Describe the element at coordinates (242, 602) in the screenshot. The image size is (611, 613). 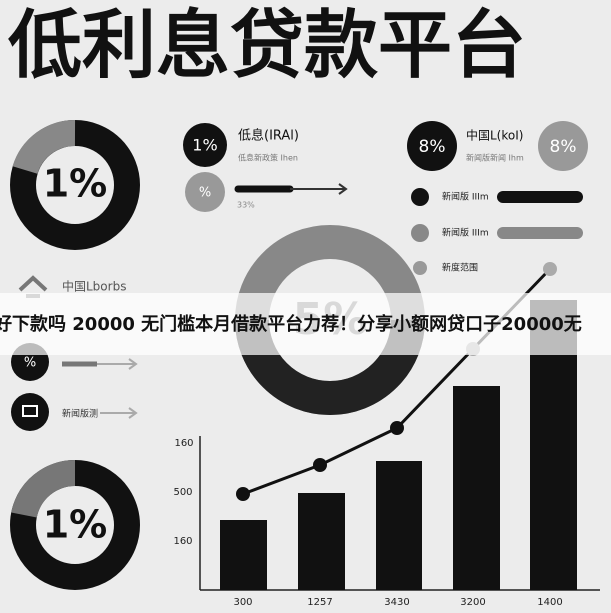
I see `x-label: 300` at that location.